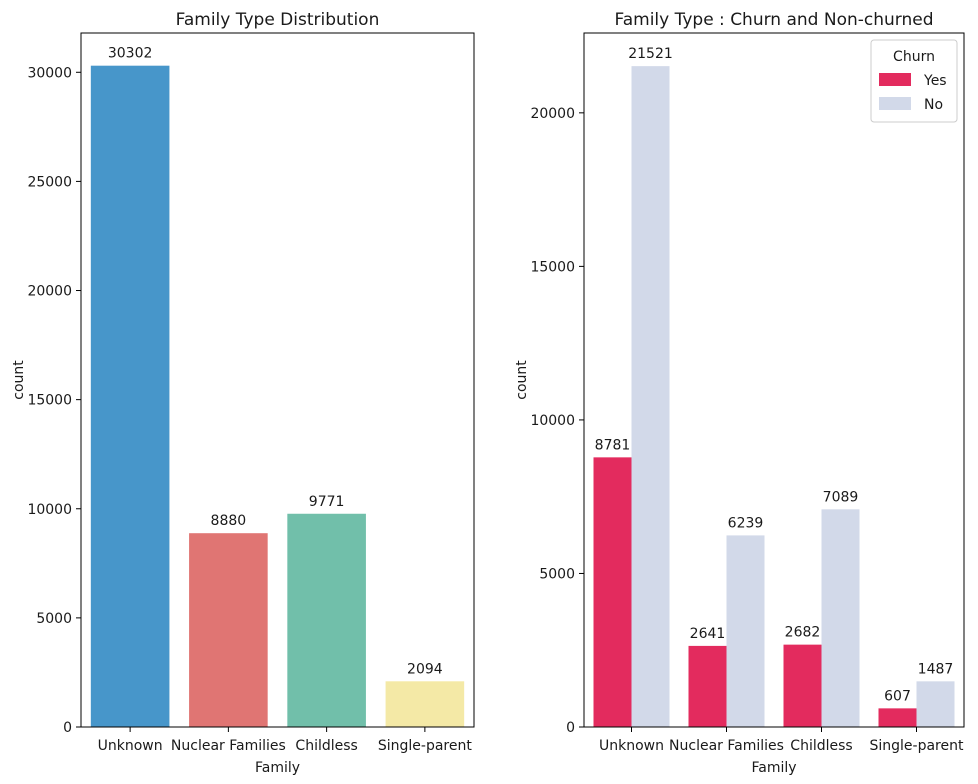  Describe the element at coordinates (49, 73) in the screenshot. I see `y-tick-label: 30000` at that location.